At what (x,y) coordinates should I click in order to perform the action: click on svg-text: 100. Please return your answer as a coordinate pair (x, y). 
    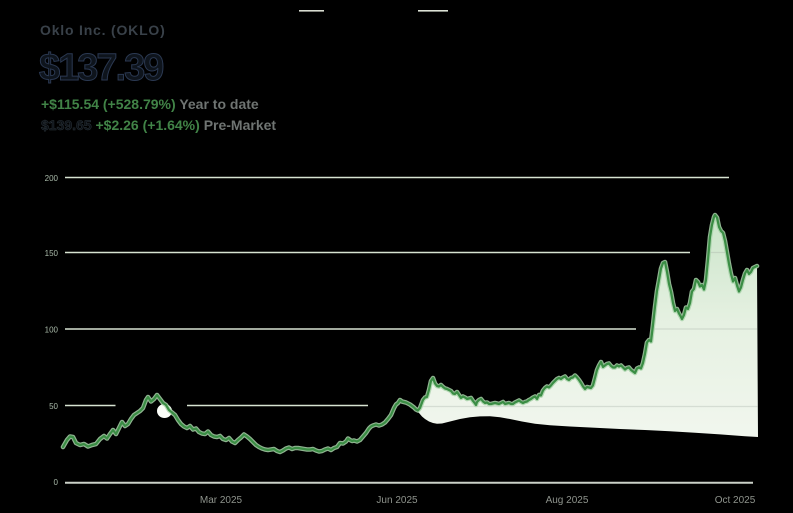
    Looking at the image, I should click on (52, 330).